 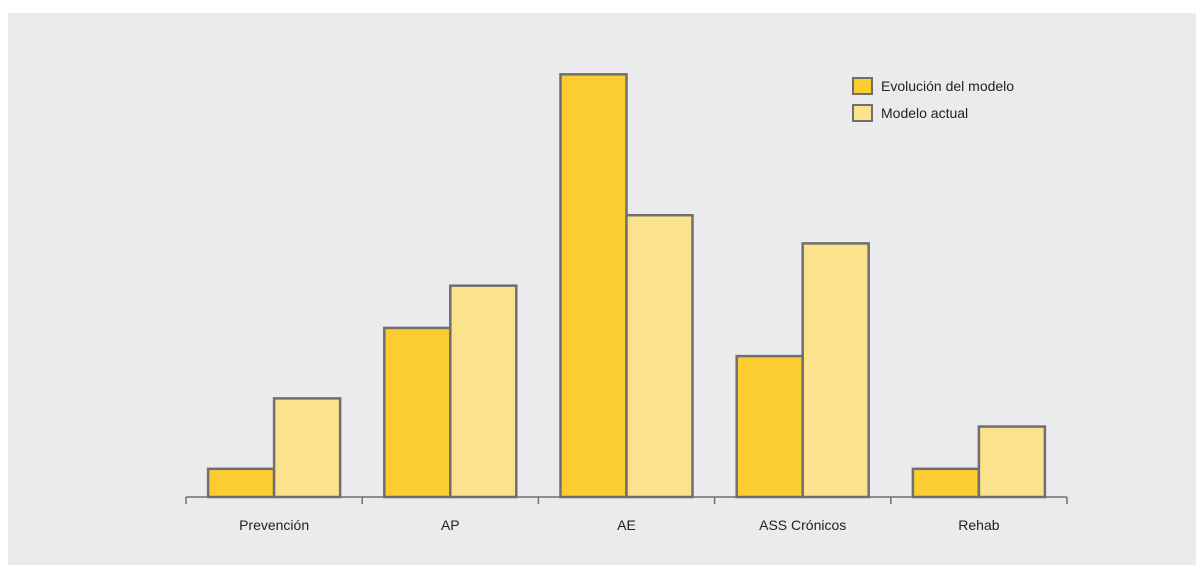 I want to click on x-tick-label: Prevención, so click(x=274, y=525).